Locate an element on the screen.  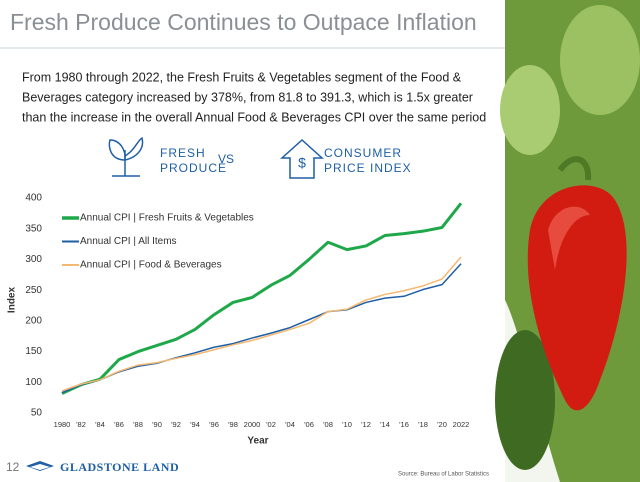
y-tick-label: 300 is located at coordinates (33, 259).